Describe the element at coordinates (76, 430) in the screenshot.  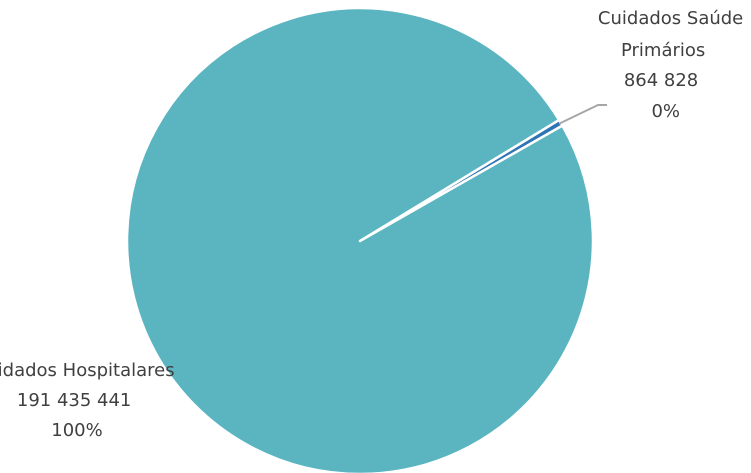
I see `slice-label-hospitalares-value: 100%` at that location.